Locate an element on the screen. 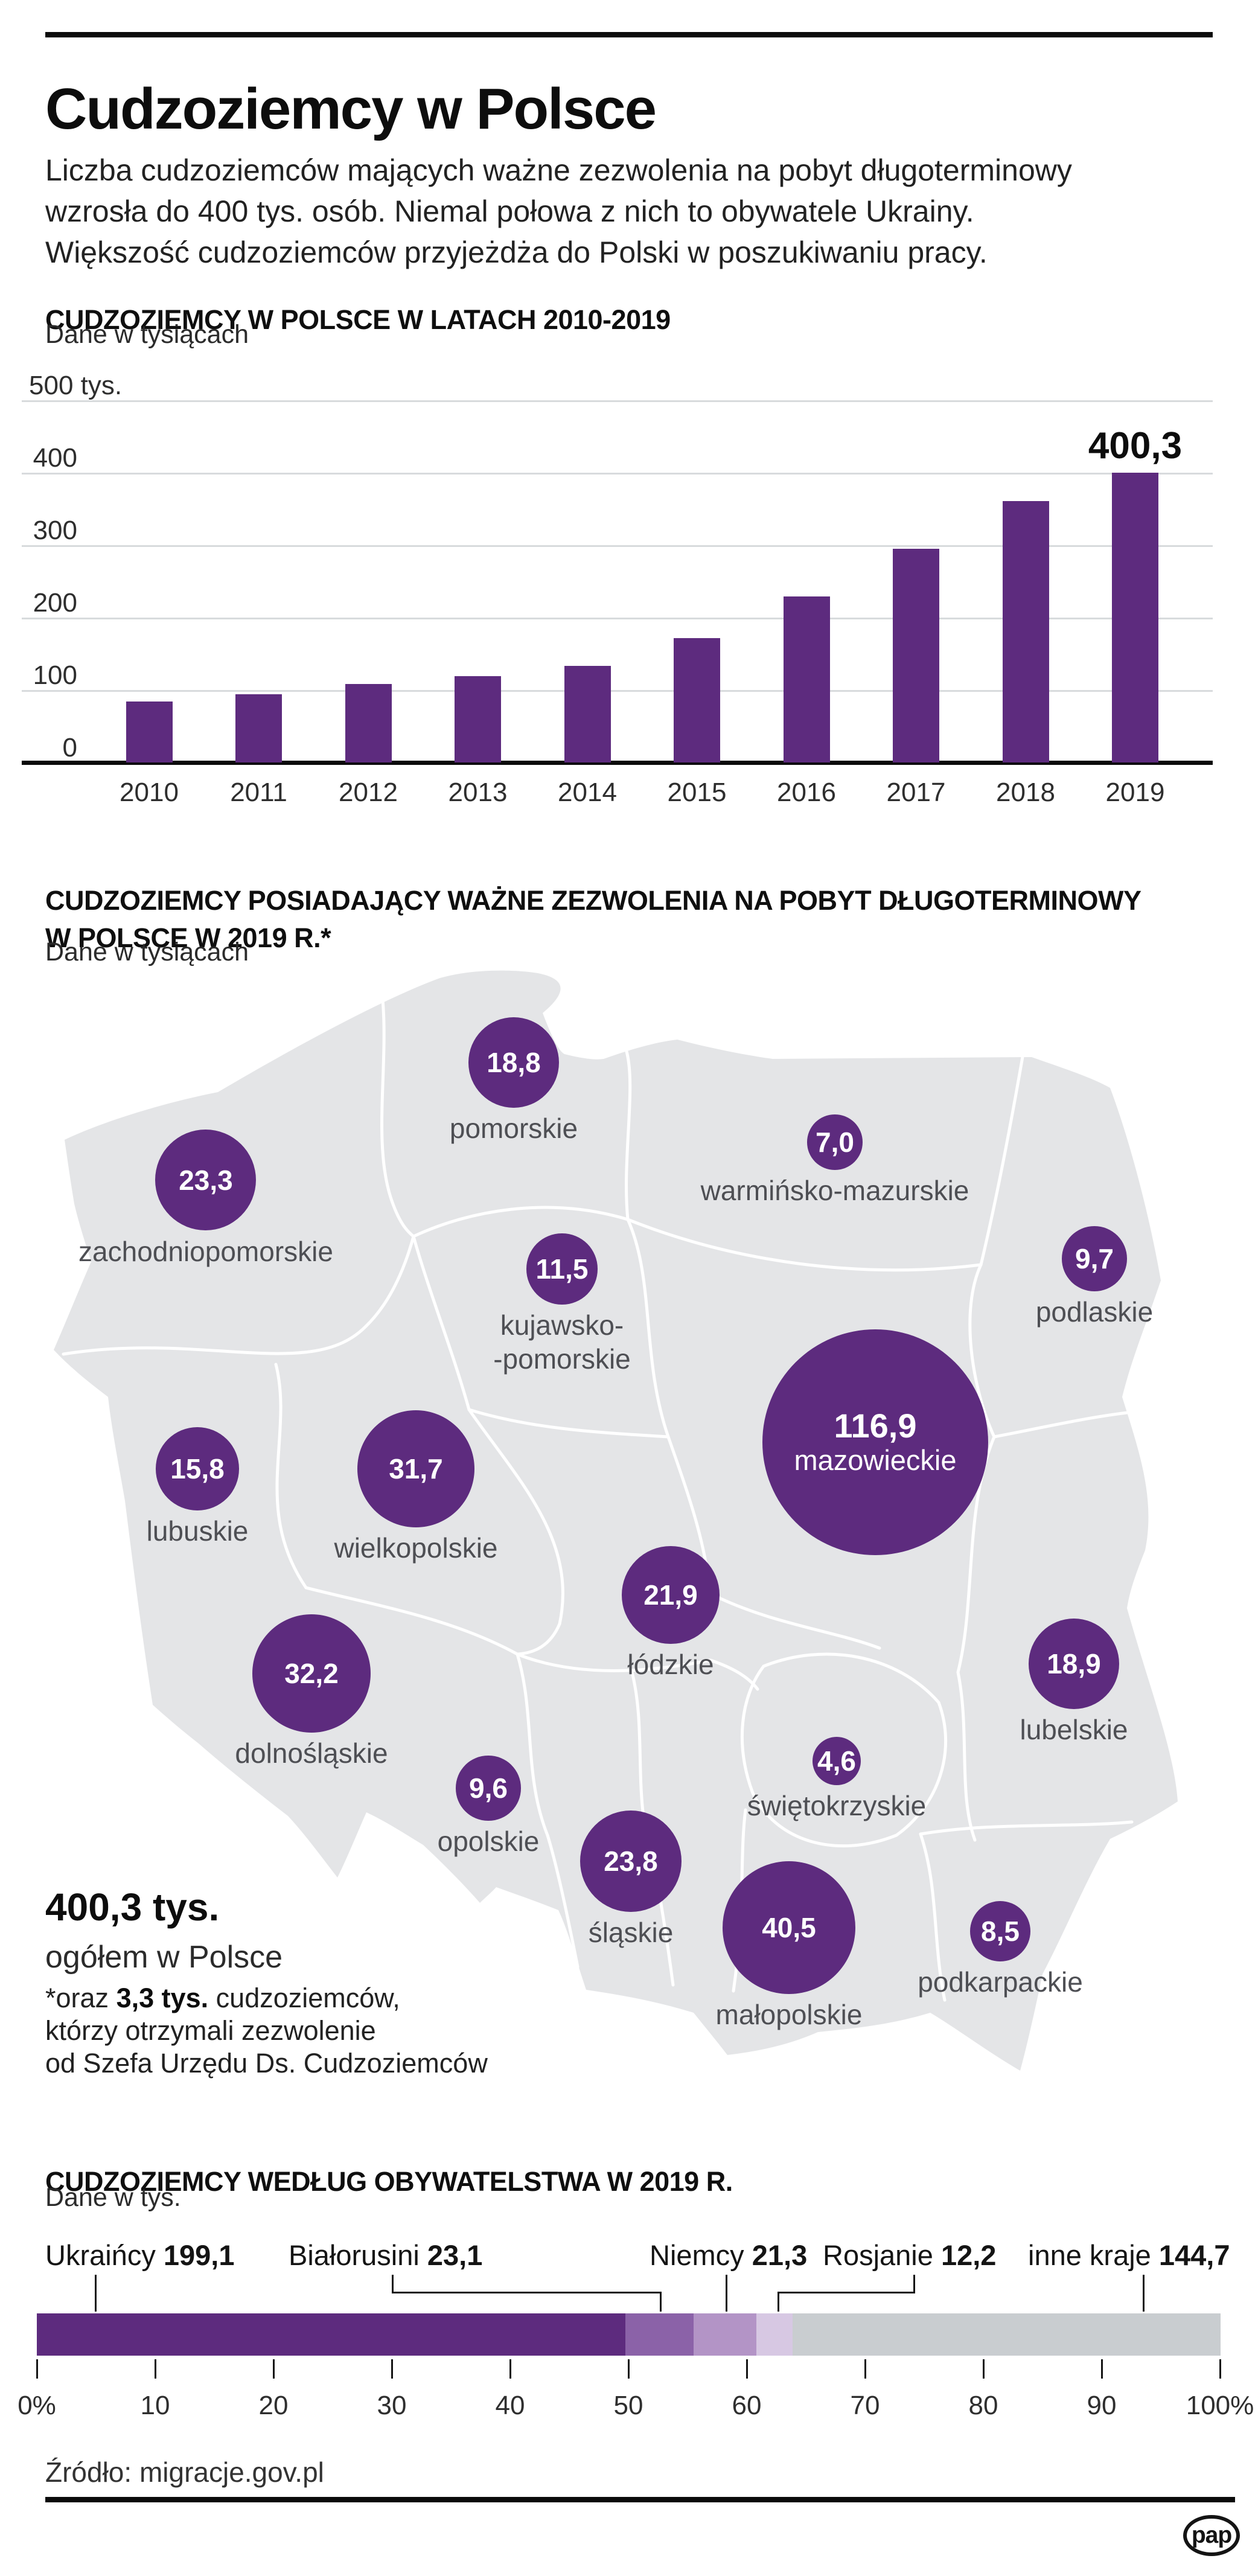  map-footnote-line-1: *oraz 3,3 tys. cudzoziemców, is located at coordinates (222, 1999).